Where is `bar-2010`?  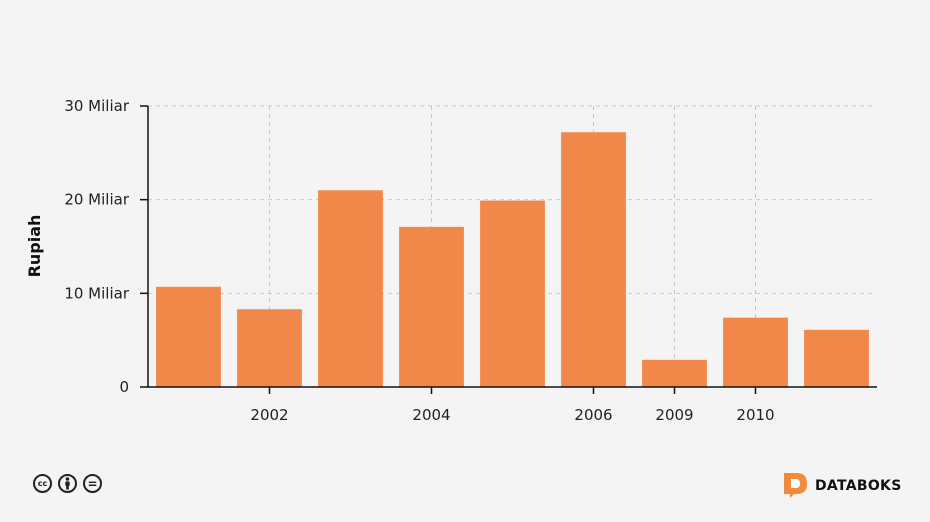
bar-2010 is located at coordinates (755, 352).